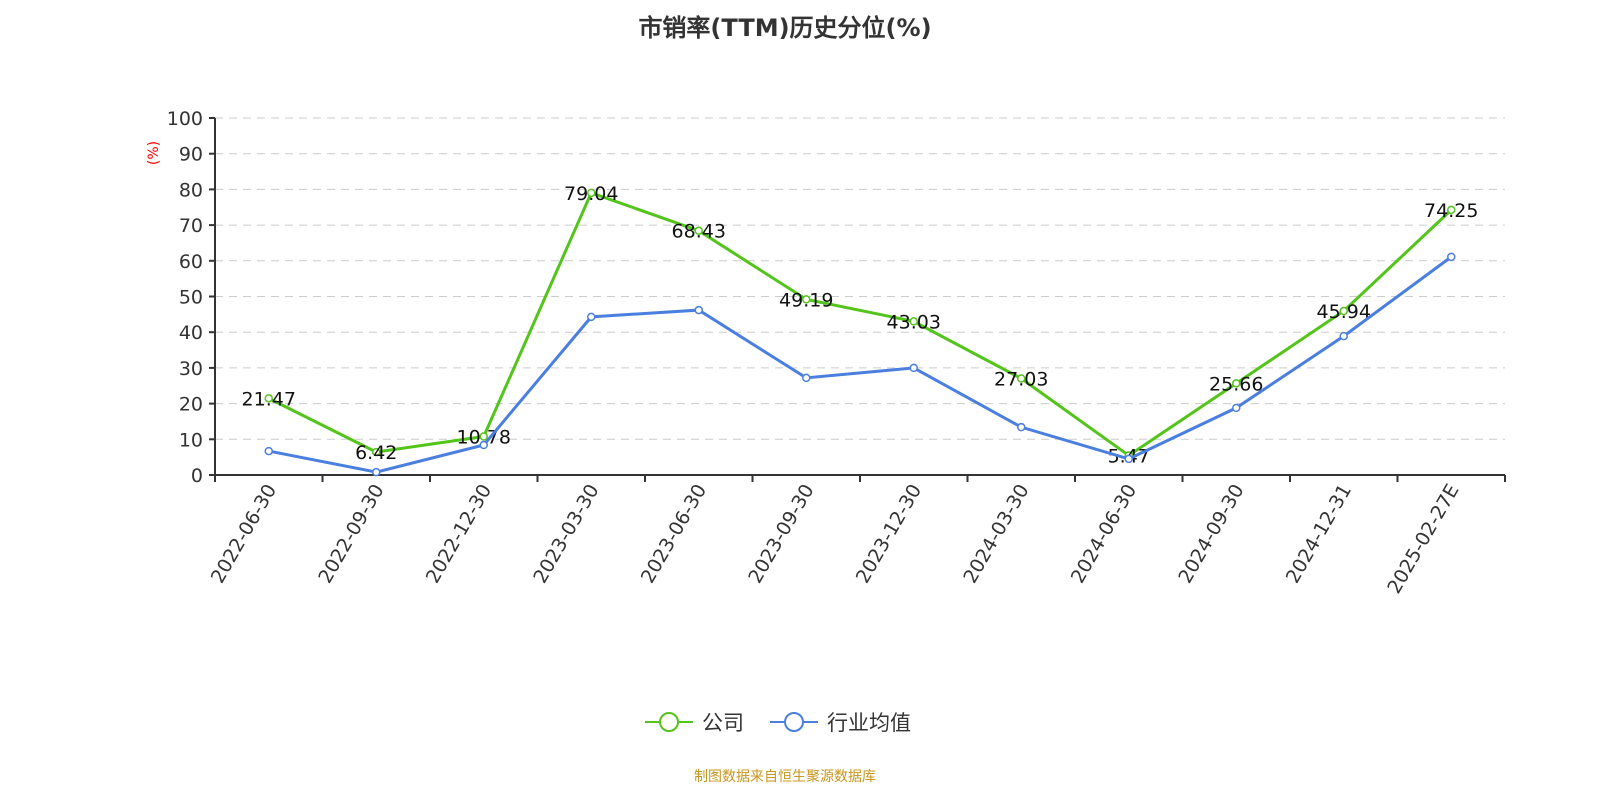 This screenshot has width=1600, height=800. I want to click on y-axis-label: (%), so click(154, 153).